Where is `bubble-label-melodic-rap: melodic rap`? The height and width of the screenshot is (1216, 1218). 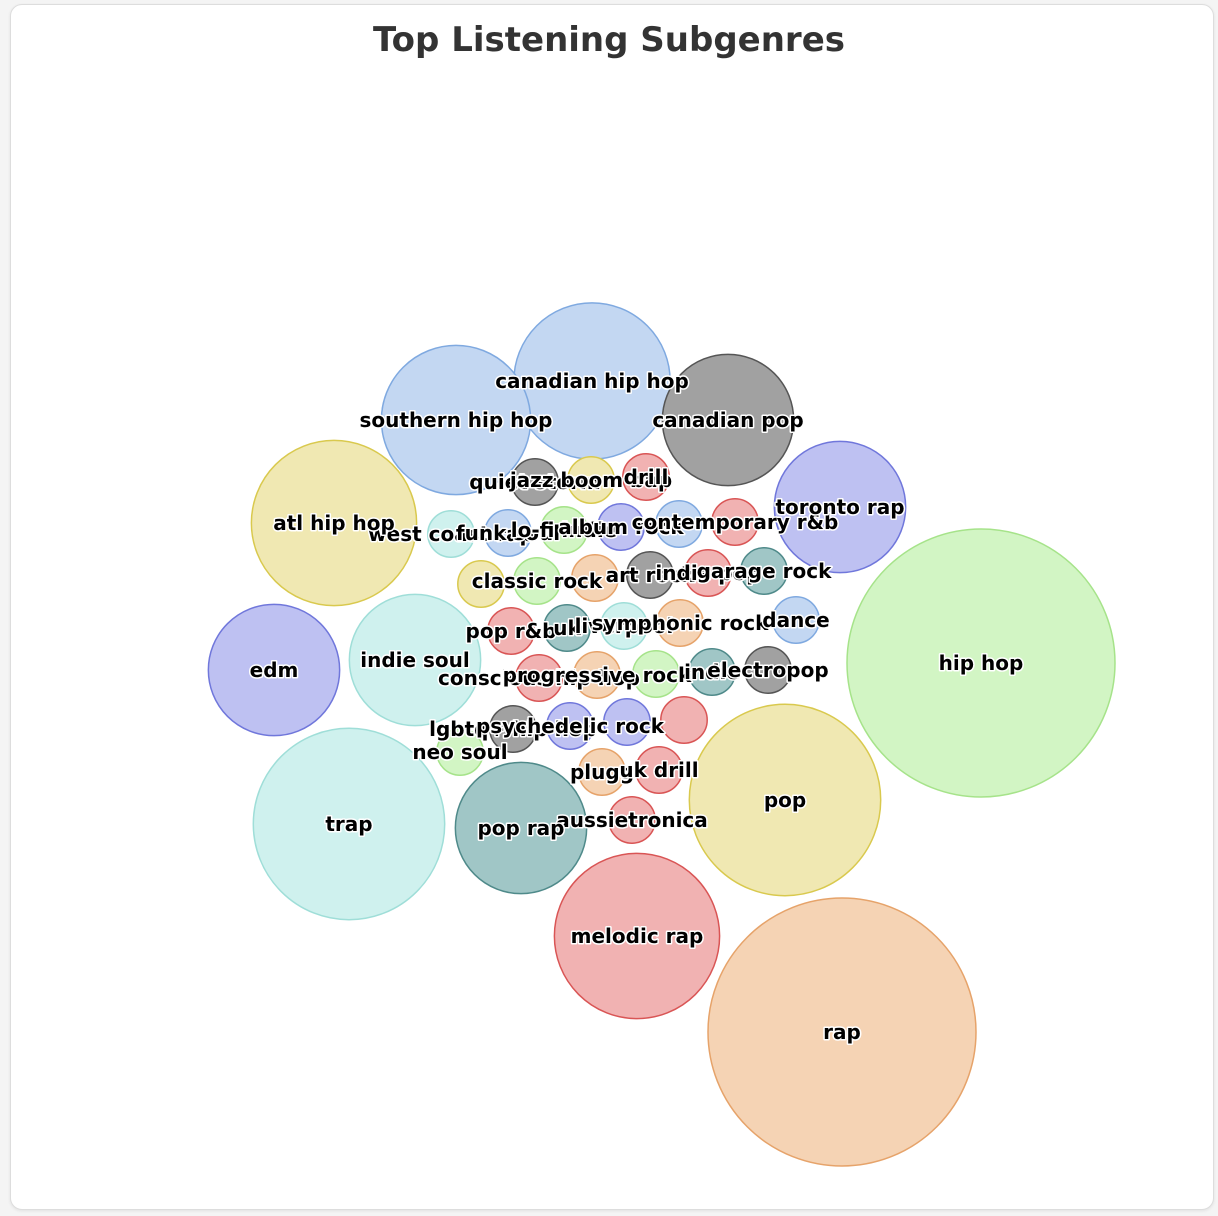 bubble-label-melodic-rap: melodic rap is located at coordinates (637, 936).